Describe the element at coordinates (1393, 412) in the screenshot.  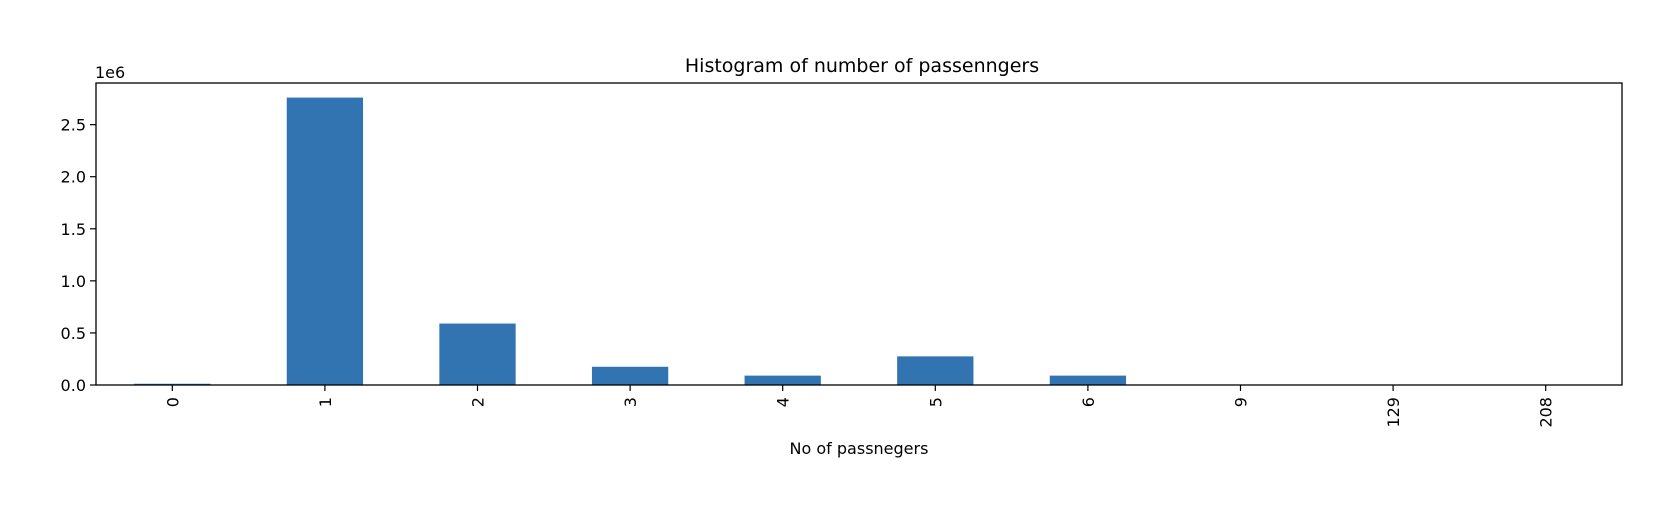
I see `x-tick-label: 129` at that location.